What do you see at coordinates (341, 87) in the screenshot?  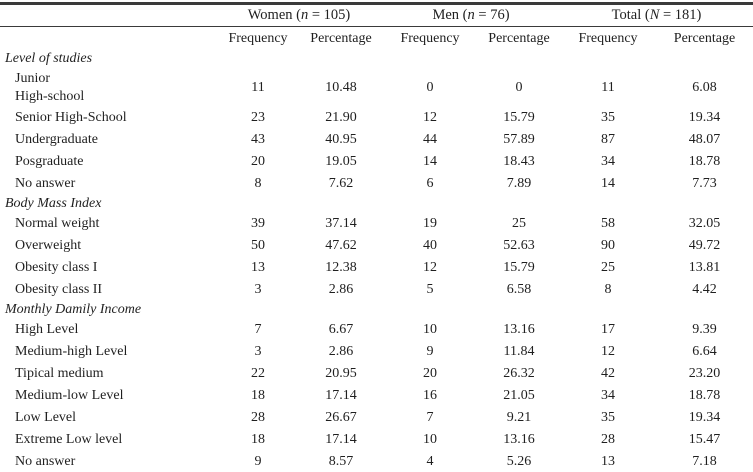 I see `cell-value: 10.48` at bounding box center [341, 87].